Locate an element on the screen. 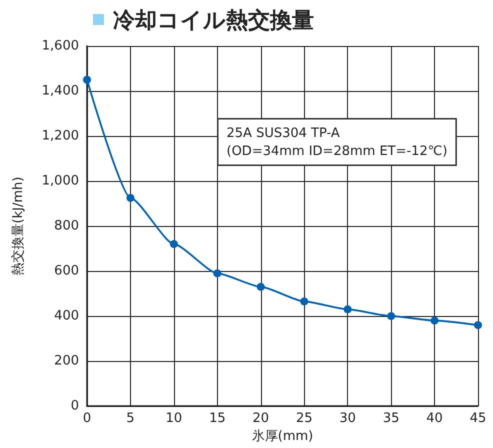  y-tick-label: 1,600 is located at coordinates (60, 46).